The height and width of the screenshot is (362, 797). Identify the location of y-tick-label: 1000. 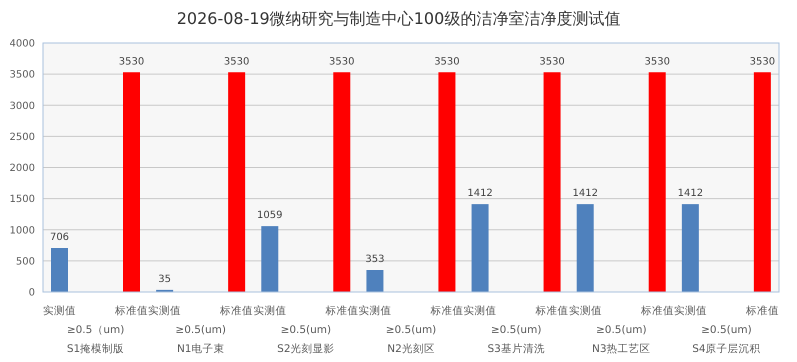
(22, 230).